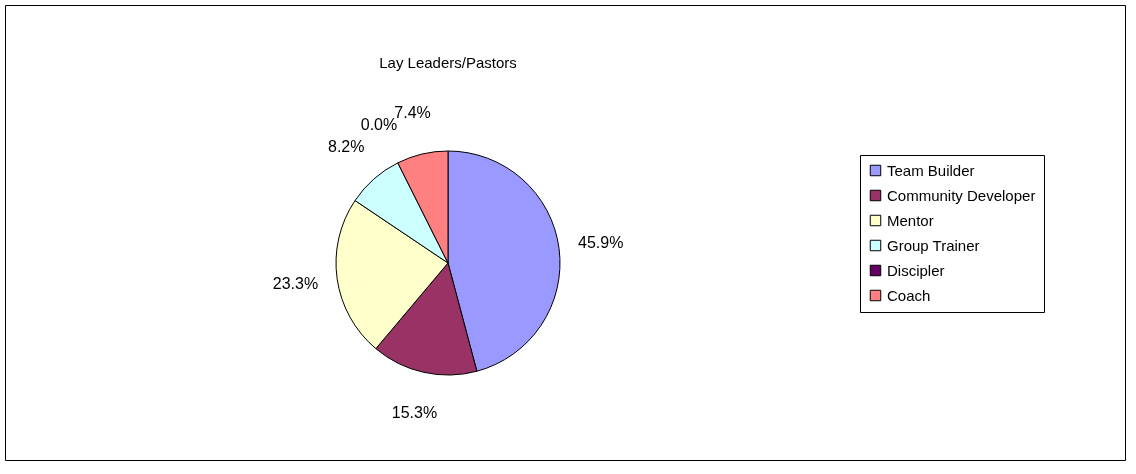 This screenshot has width=1136, height=474. What do you see at coordinates (909, 295) in the screenshot?
I see `legend-label: Coach` at bounding box center [909, 295].